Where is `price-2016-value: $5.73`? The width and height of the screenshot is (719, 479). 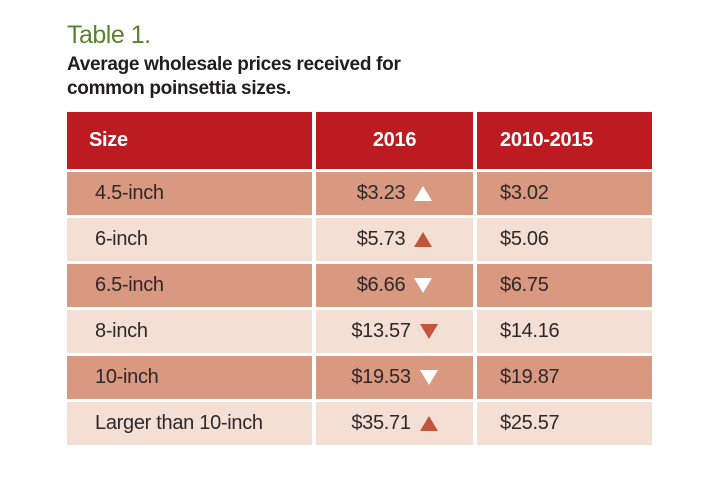
price-2016-value: $5.73 is located at coordinates (381, 239).